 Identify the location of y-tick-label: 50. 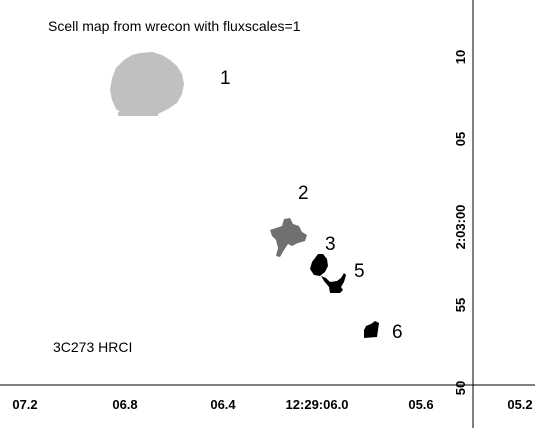
(460, 388).